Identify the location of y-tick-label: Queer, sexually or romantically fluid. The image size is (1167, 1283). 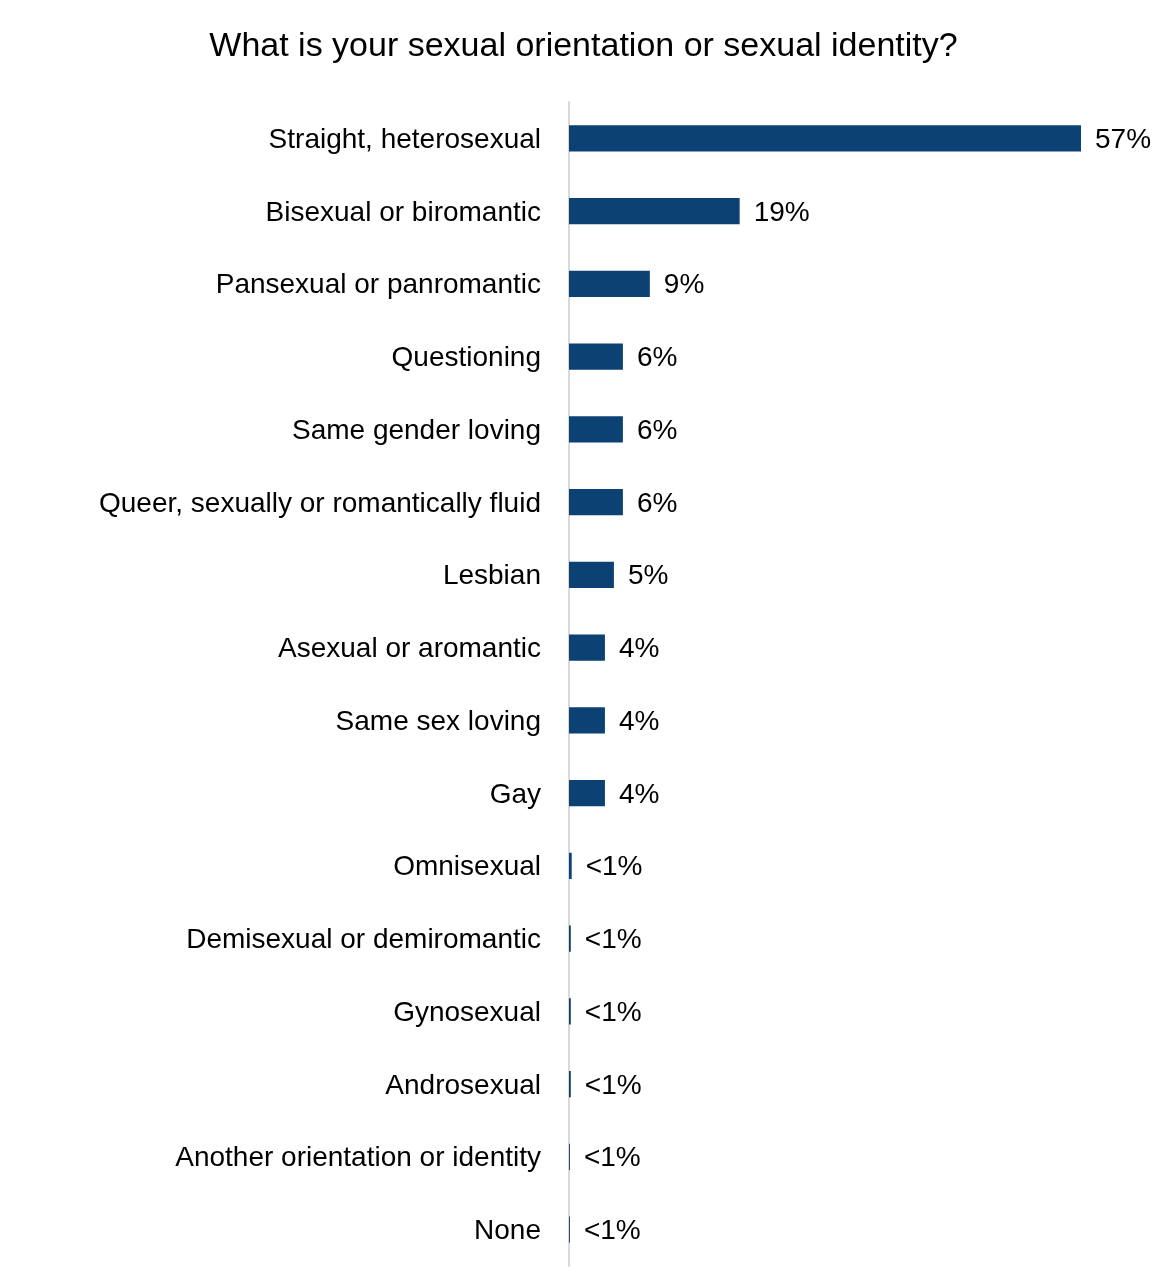
(320, 502).